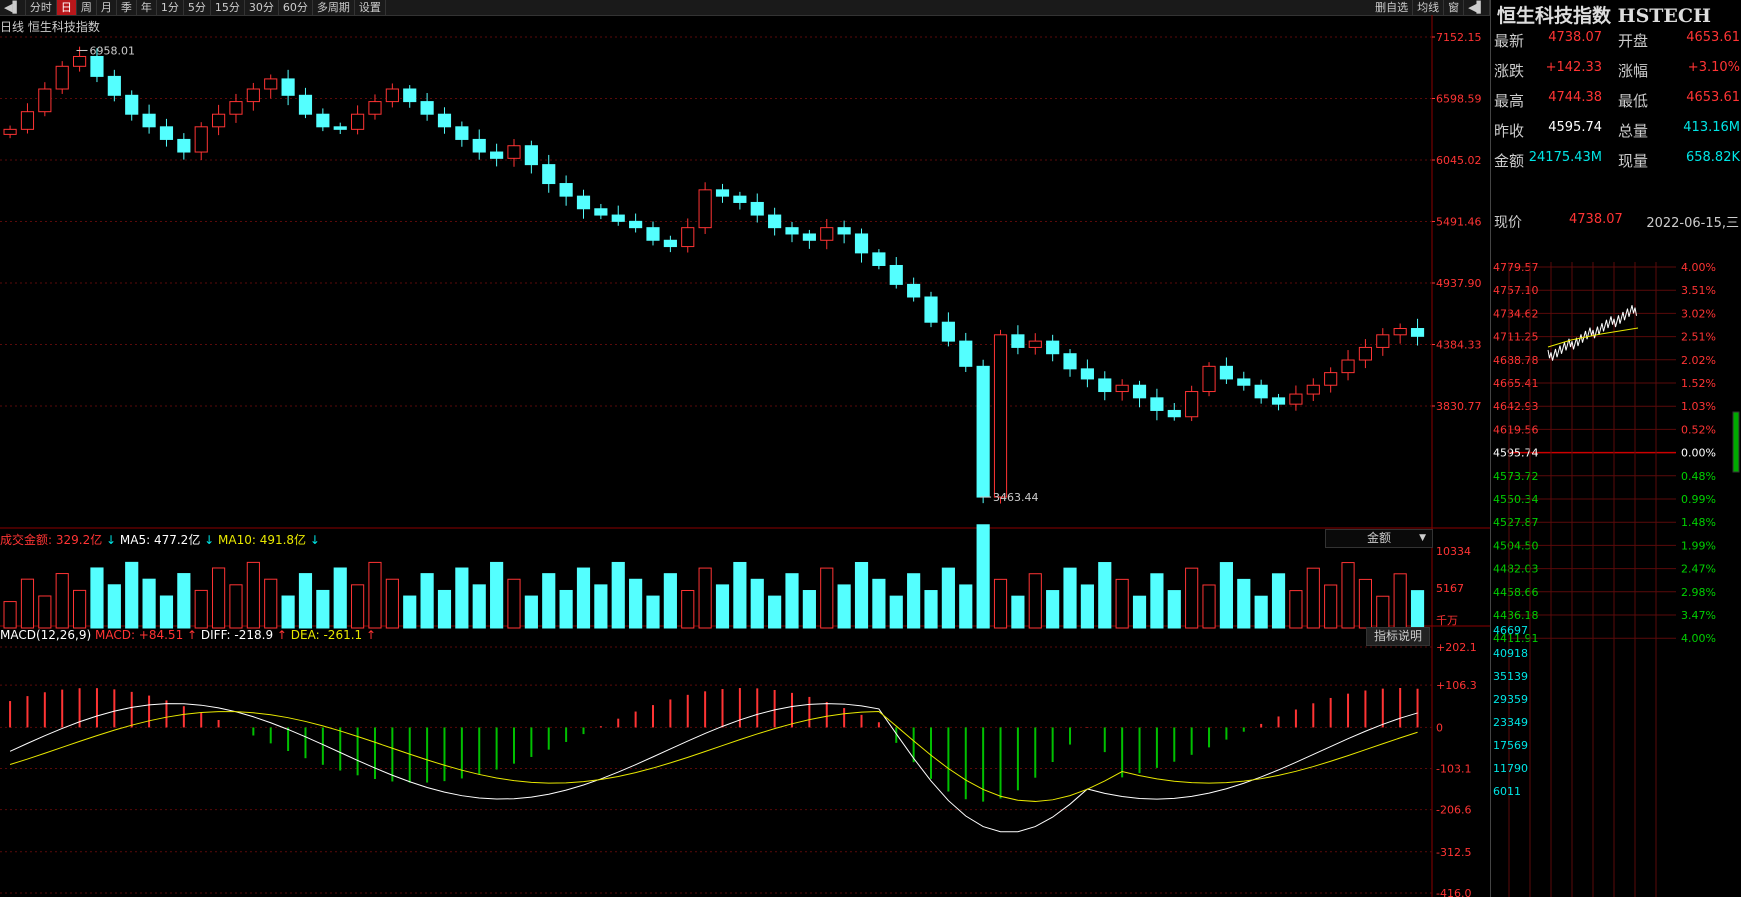  Describe the element at coordinates (1698, 429) in the screenshot. I see `mini-pct-label: 0.52%` at that location.